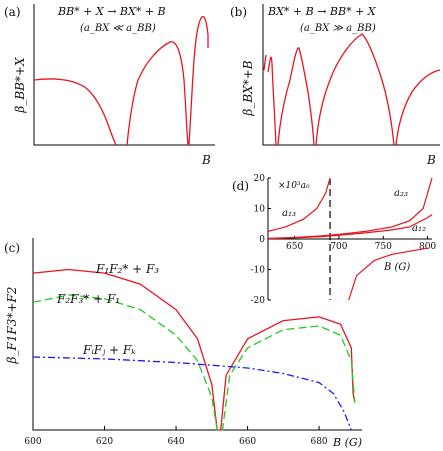 This screenshot has width=443, height=451. What do you see at coordinates (260, 179) in the screenshot?
I see `panel-d-ytick-label: 20` at bounding box center [260, 179].